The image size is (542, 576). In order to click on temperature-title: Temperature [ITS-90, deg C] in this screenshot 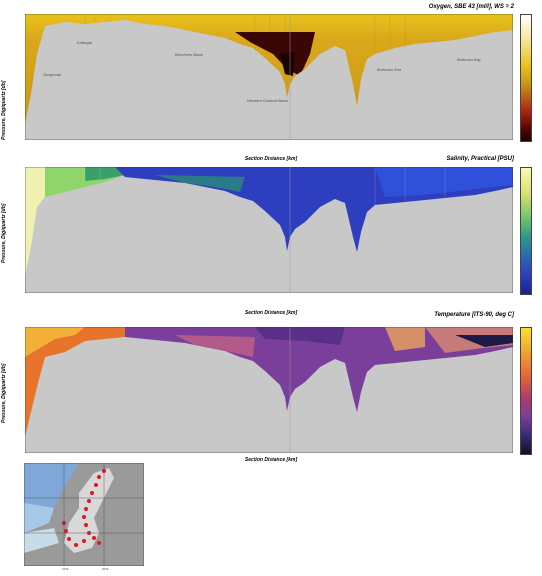, I will do `click(474, 315)`.